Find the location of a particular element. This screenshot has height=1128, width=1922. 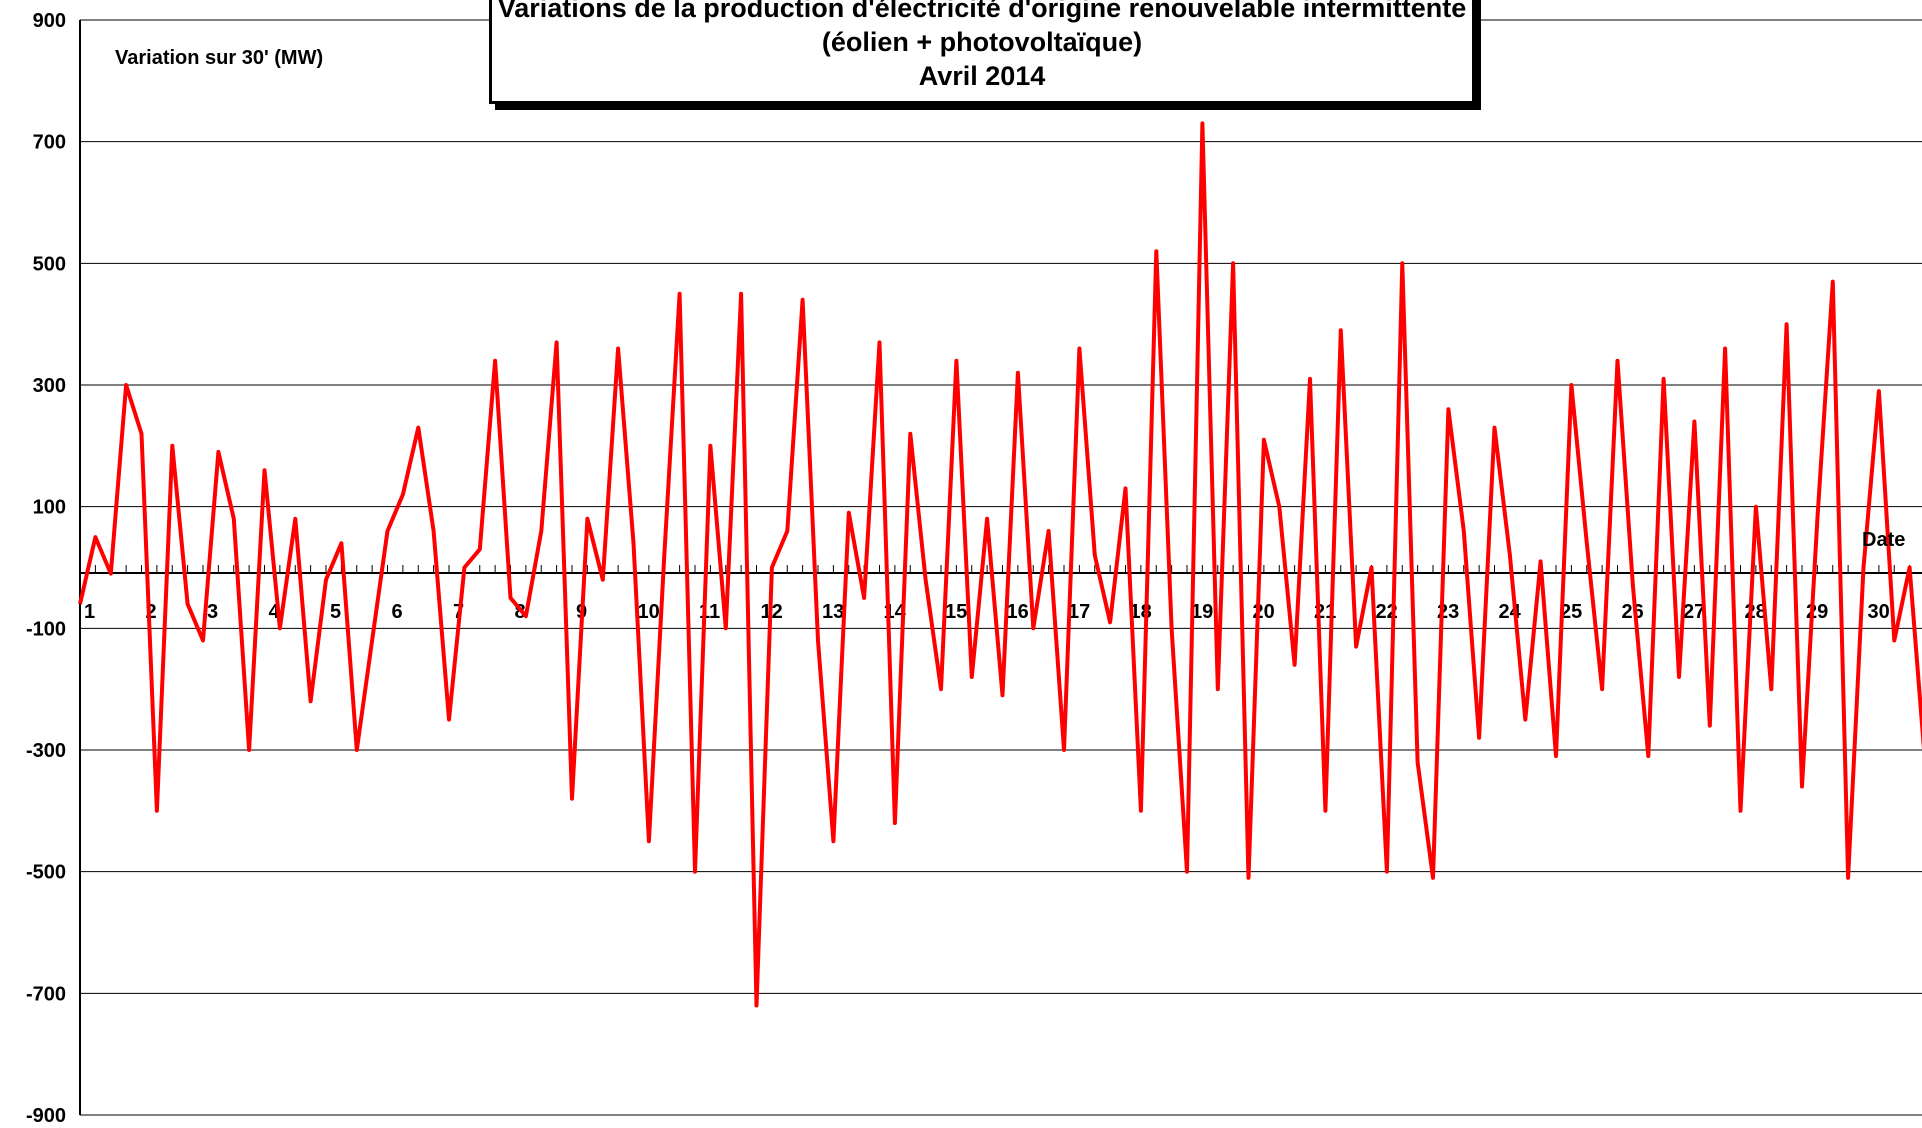

x-tick-label: 29 is located at coordinates (1817, 612).